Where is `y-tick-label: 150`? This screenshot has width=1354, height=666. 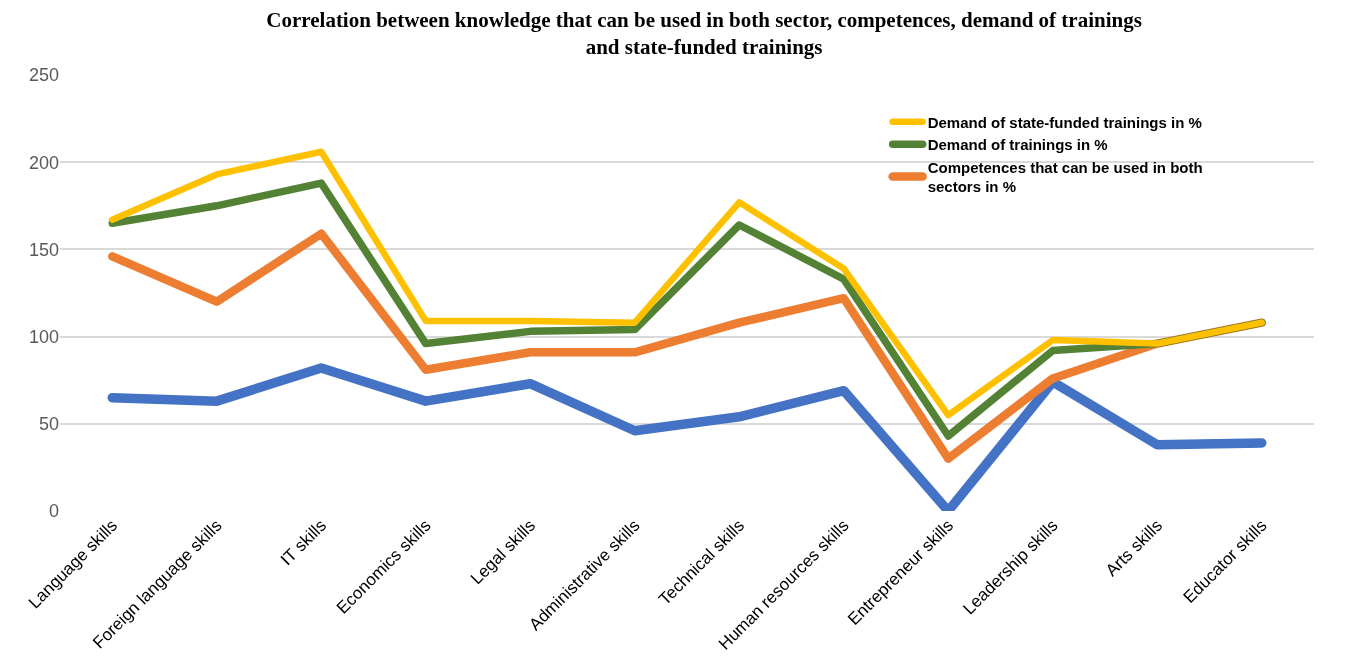
y-tick-label: 150 is located at coordinates (43, 249).